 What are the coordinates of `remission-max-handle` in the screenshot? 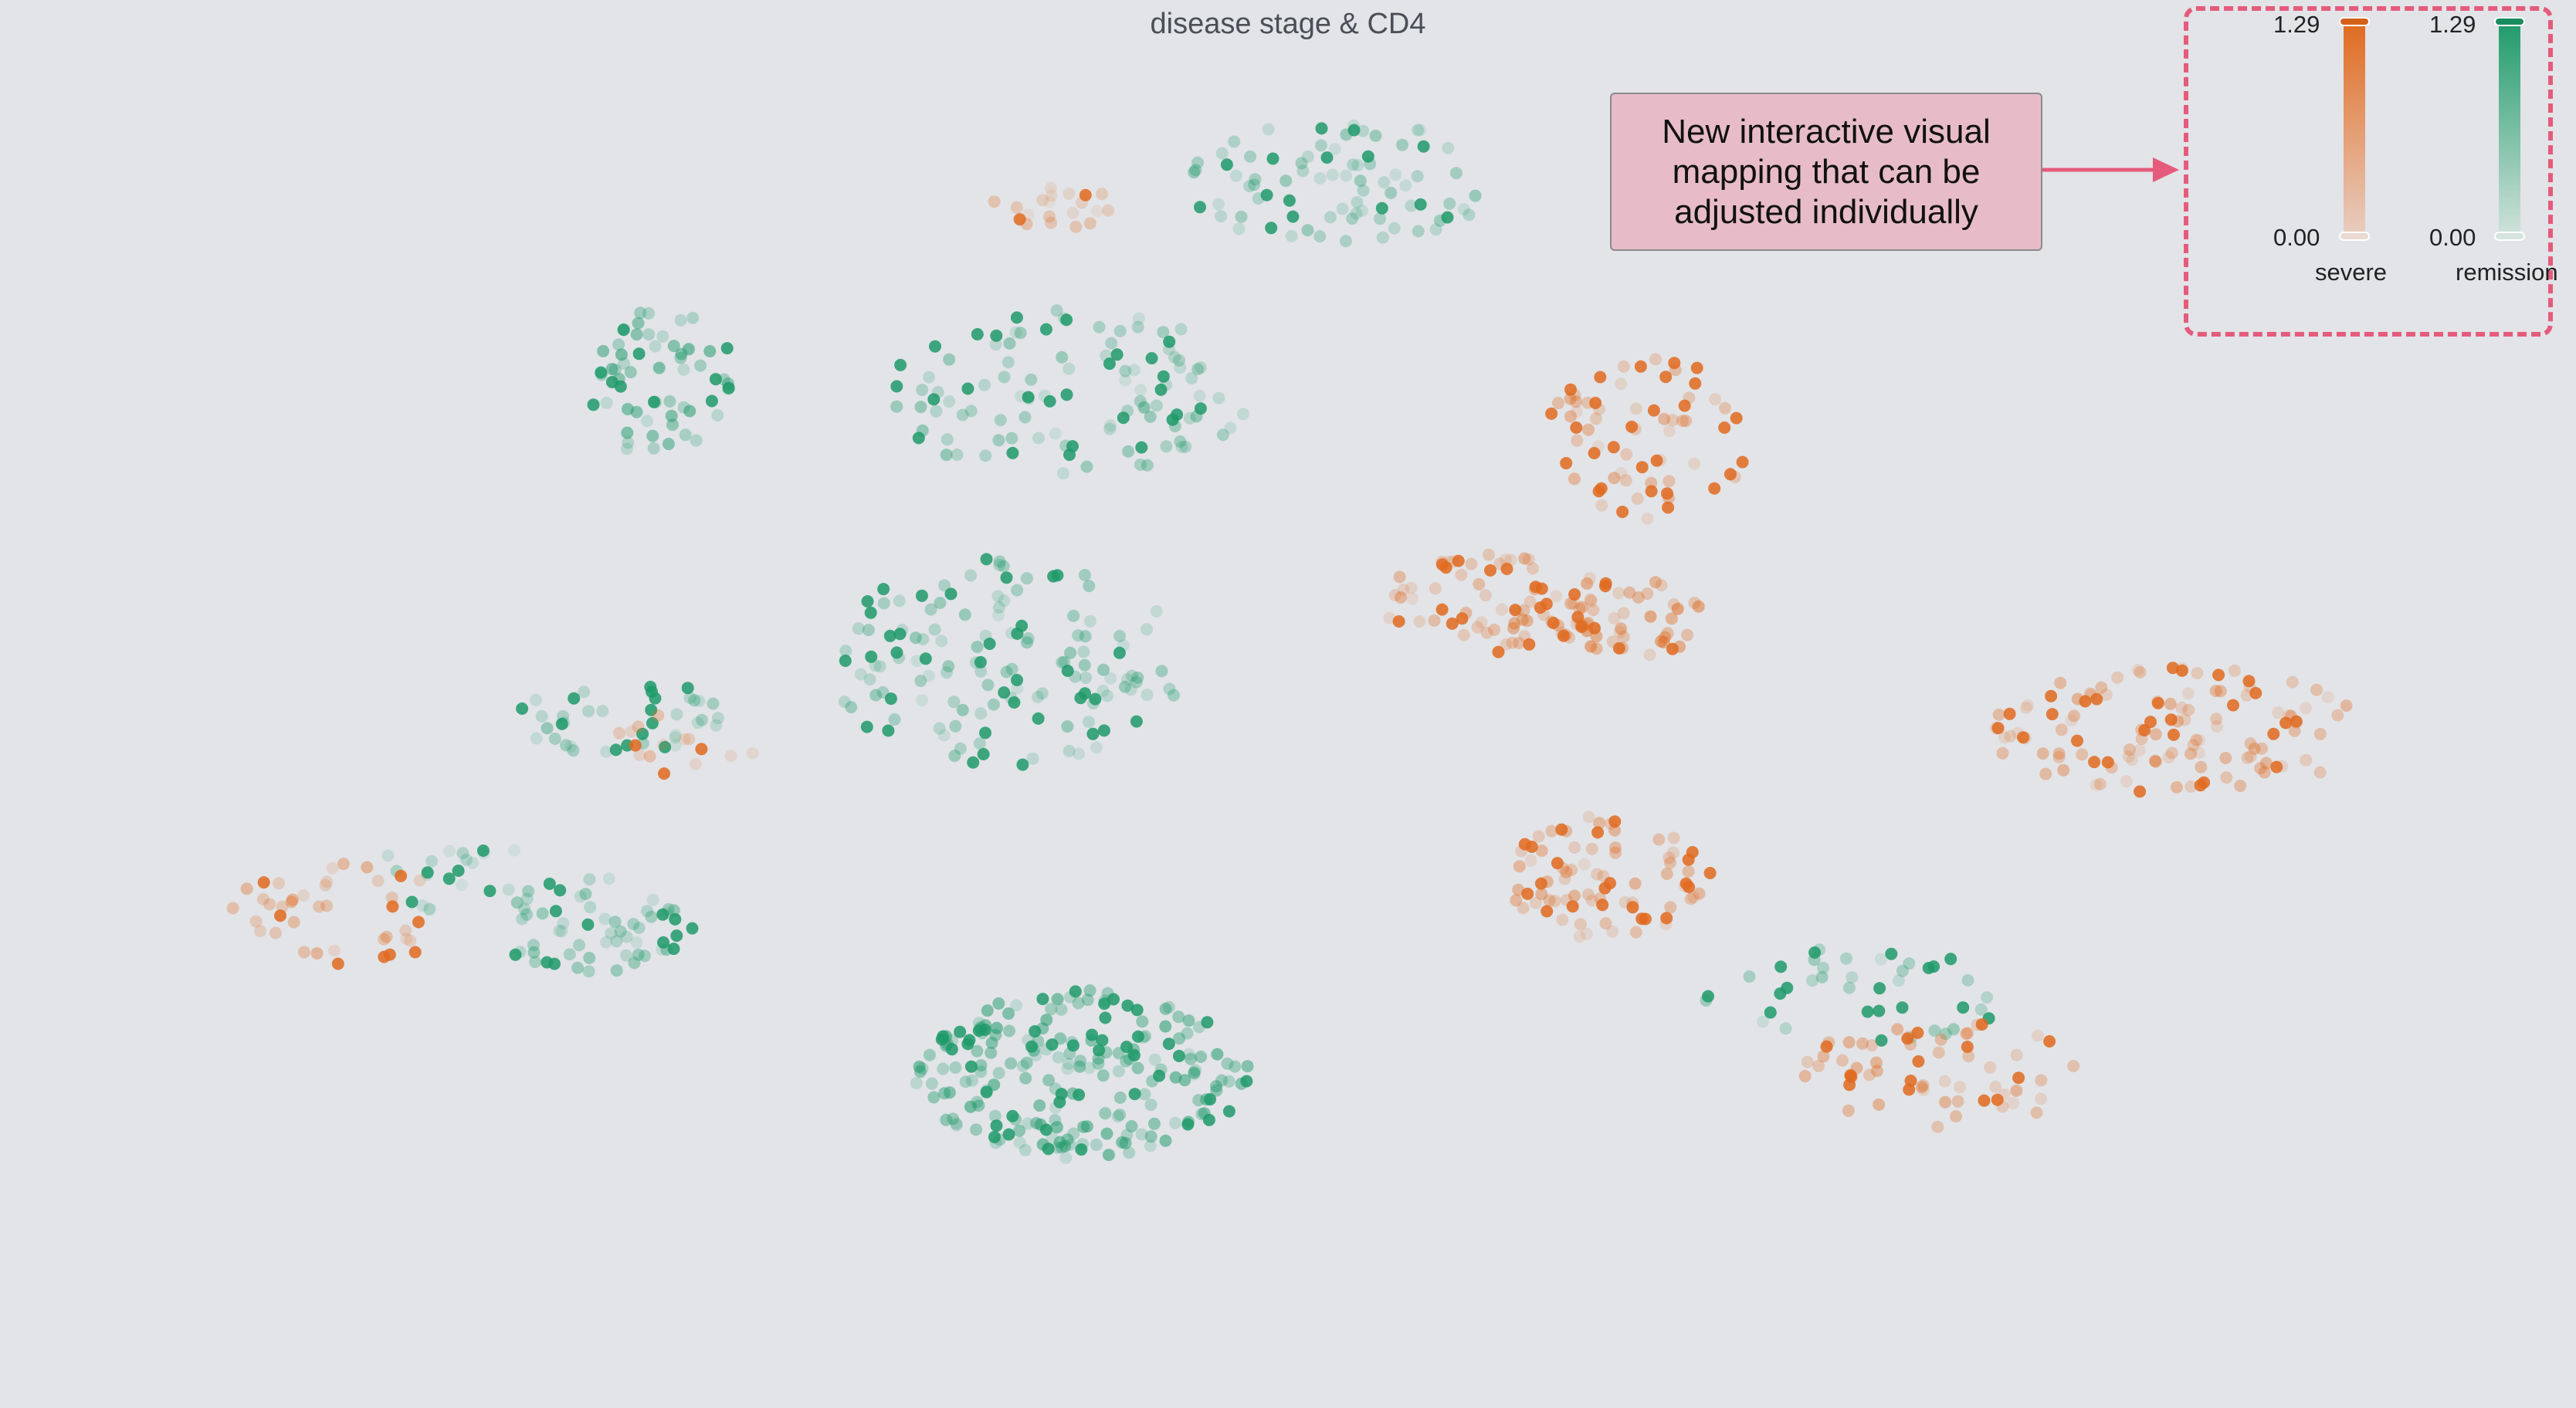 It's located at (2509, 21).